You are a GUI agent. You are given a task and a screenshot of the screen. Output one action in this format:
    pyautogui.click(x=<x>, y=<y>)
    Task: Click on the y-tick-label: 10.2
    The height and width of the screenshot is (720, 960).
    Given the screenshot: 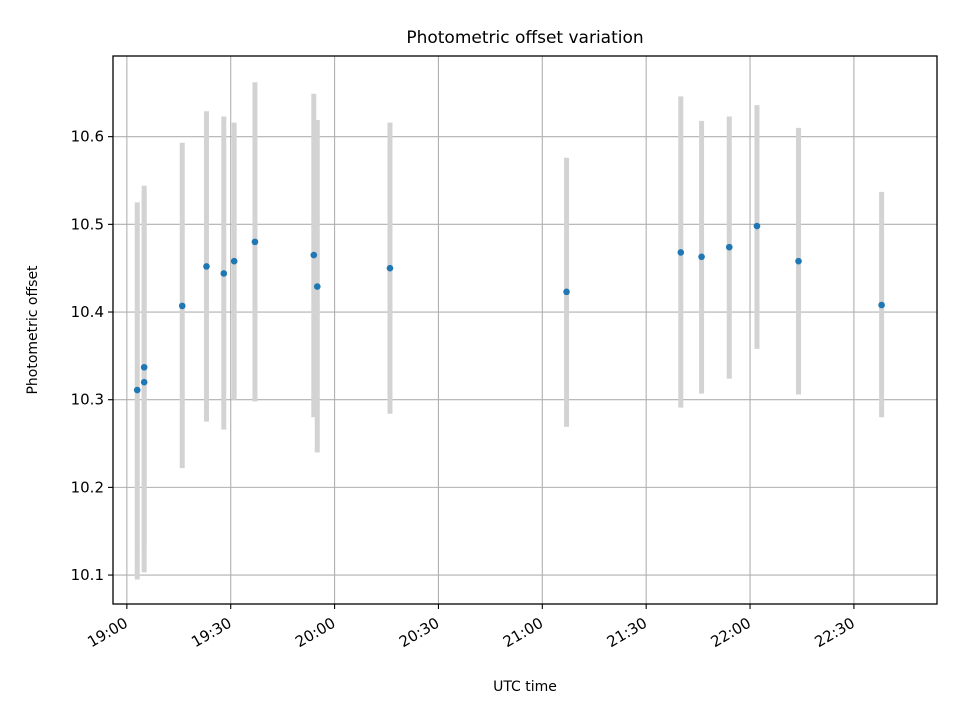 What is the action you would take?
    pyautogui.click(x=87, y=487)
    